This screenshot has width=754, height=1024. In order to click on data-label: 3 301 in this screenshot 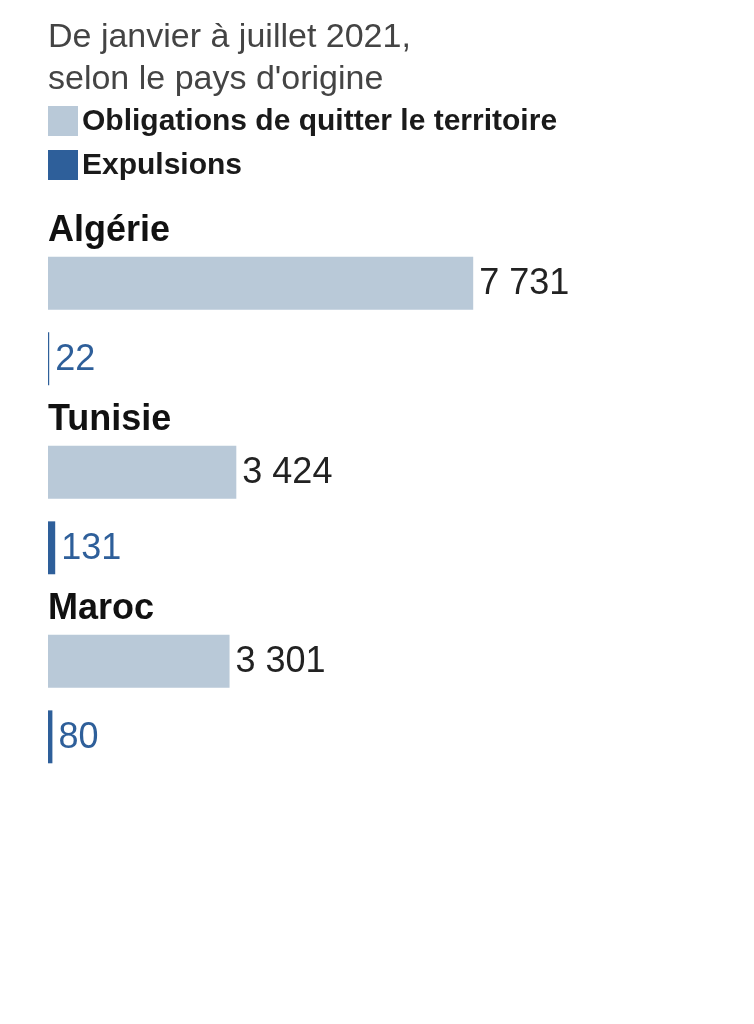, I will do `click(280, 660)`.